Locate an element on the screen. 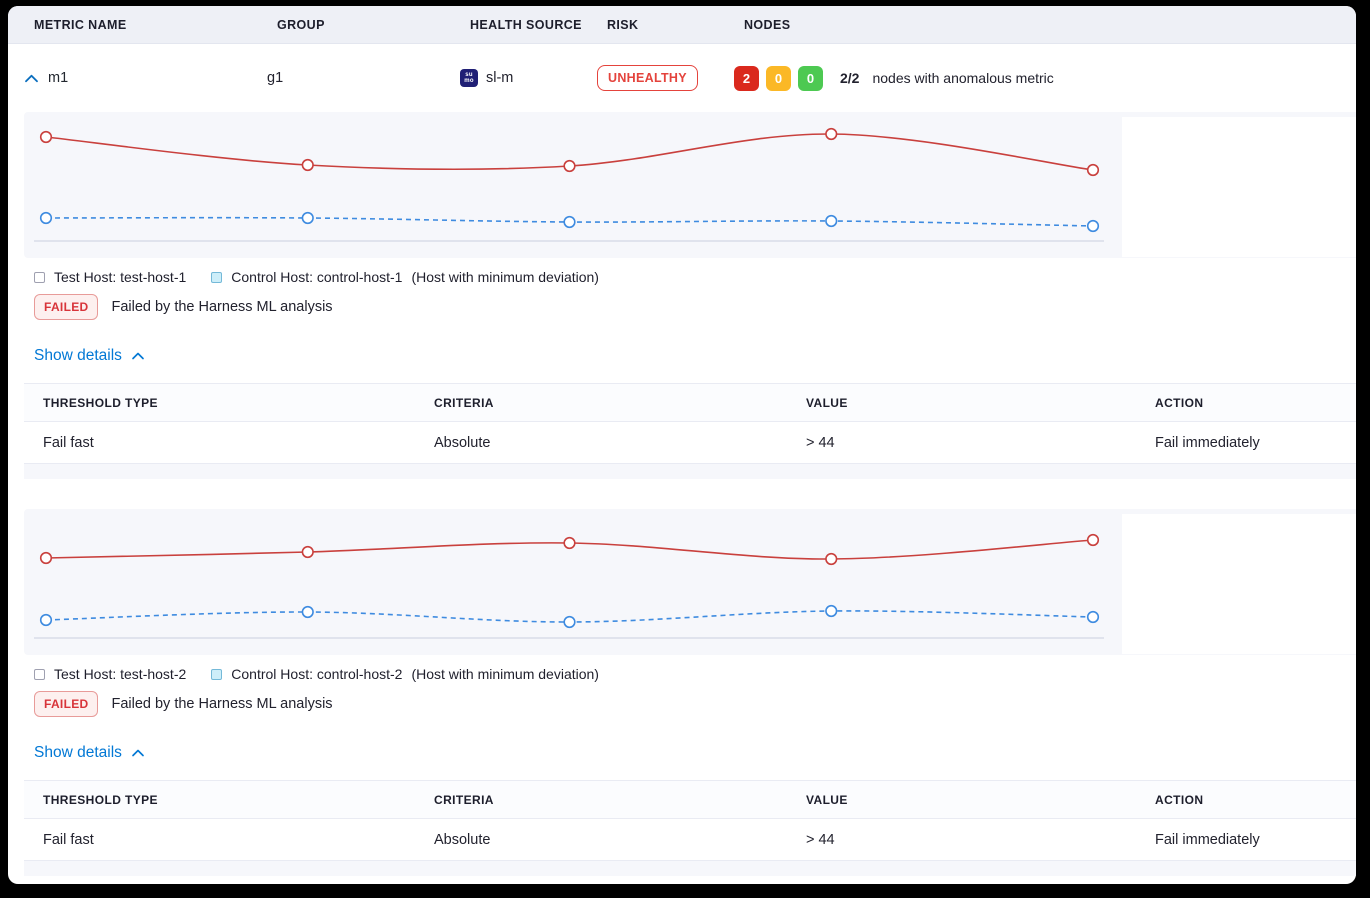  column-header-metric-name: METRIC NAME is located at coordinates (80, 24).